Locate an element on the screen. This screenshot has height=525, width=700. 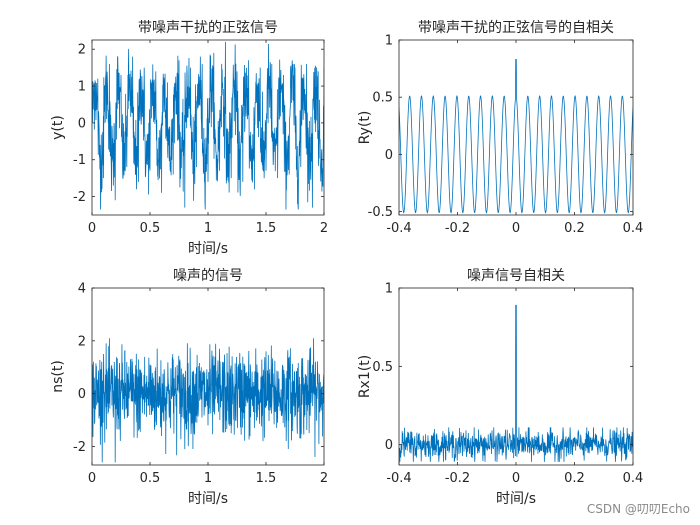
y-tick-label: -0.5 is located at coordinates (380, 212).